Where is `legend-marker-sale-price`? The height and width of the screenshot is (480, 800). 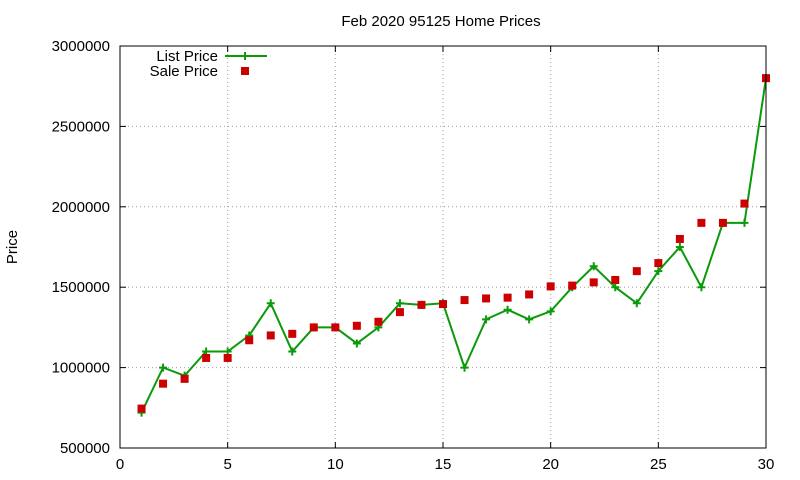 legend-marker-sale-price is located at coordinates (245, 71).